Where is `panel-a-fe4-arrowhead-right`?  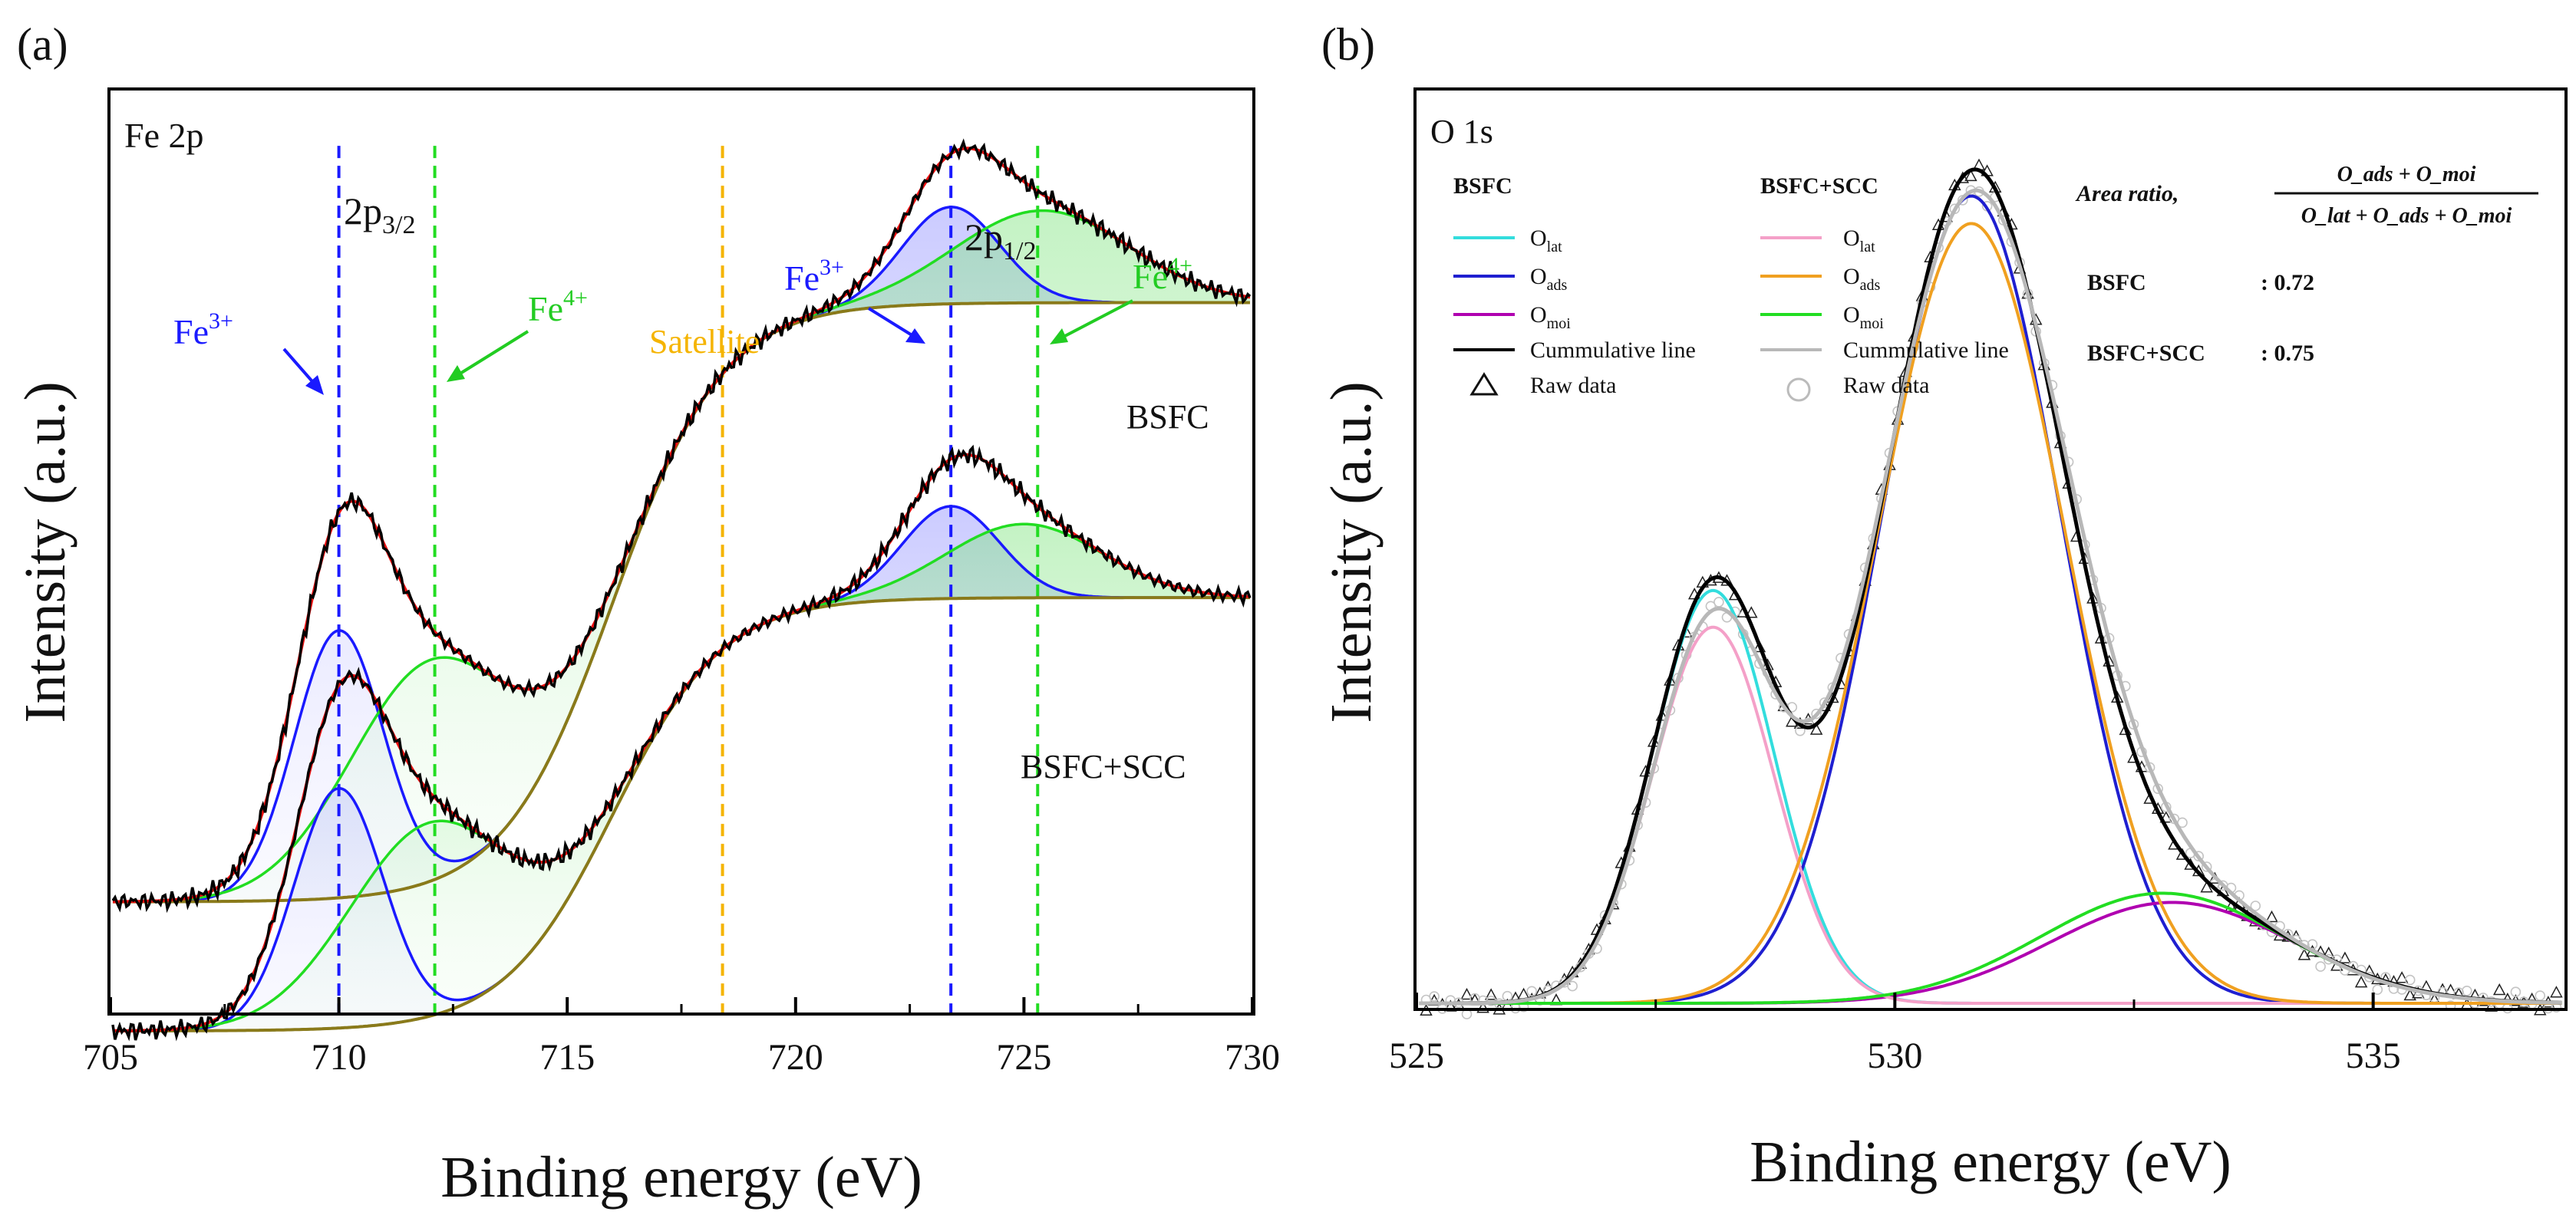 panel-a-fe4-arrowhead-right is located at coordinates (1059, 336).